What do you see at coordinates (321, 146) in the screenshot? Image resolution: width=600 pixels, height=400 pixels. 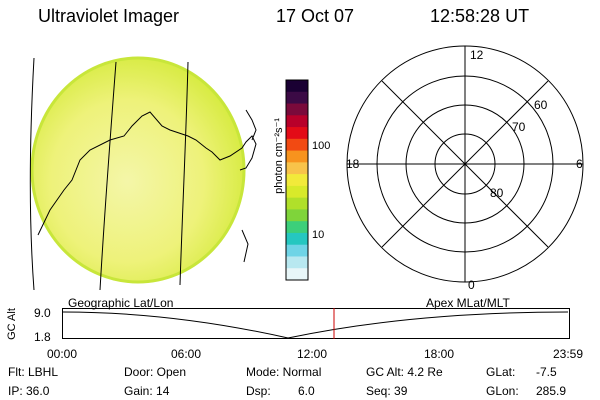 I see `colorbar-tick-100: 100` at bounding box center [321, 146].